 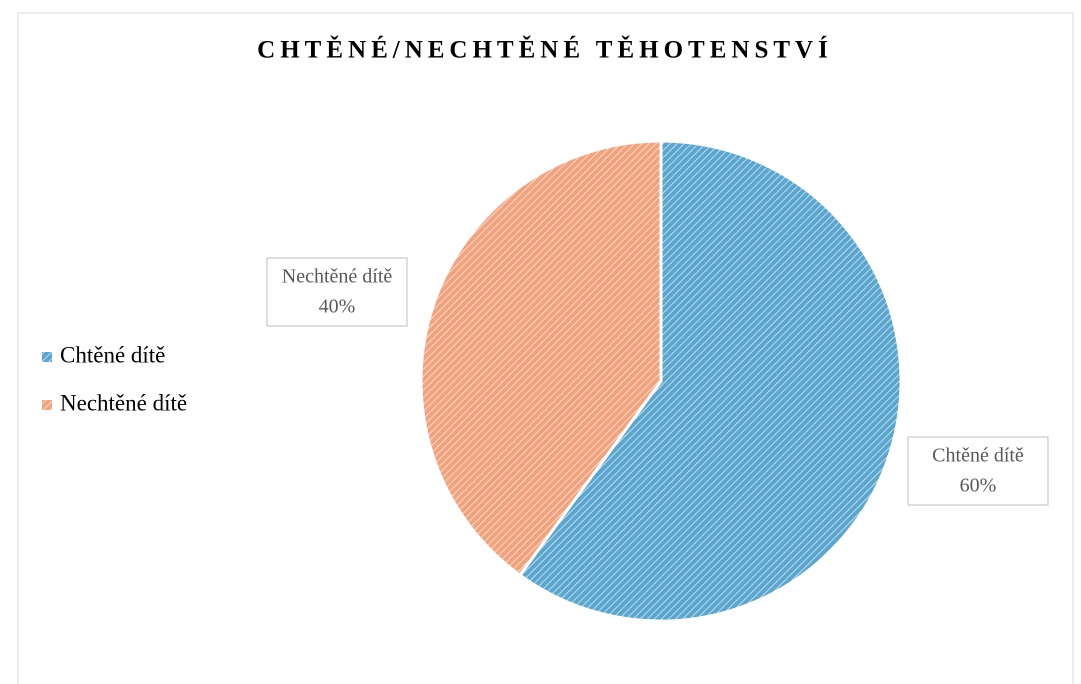 I want to click on legend-label: Chtěné dítě, so click(x=112, y=354).